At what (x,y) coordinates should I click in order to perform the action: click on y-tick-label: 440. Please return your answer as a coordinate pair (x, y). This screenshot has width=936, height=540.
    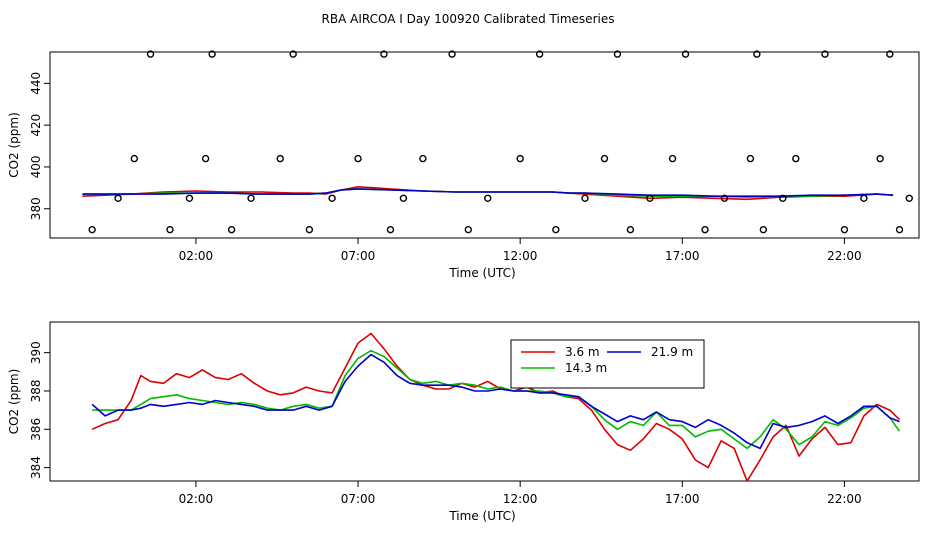
    Looking at the image, I should click on (36, 83).